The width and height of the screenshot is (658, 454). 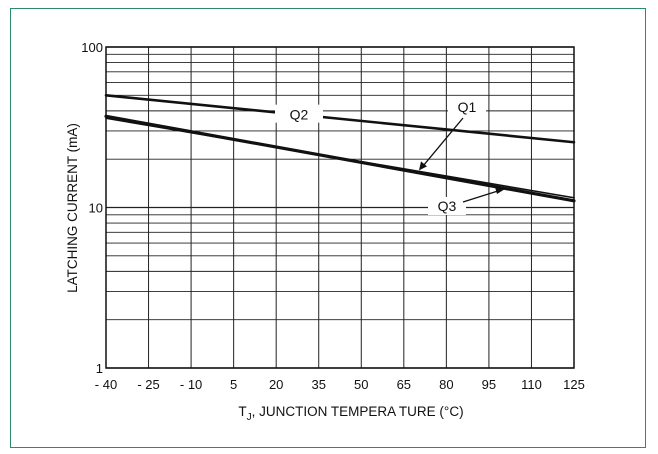 I want to click on series-label-q2: Q2, so click(x=299, y=115).